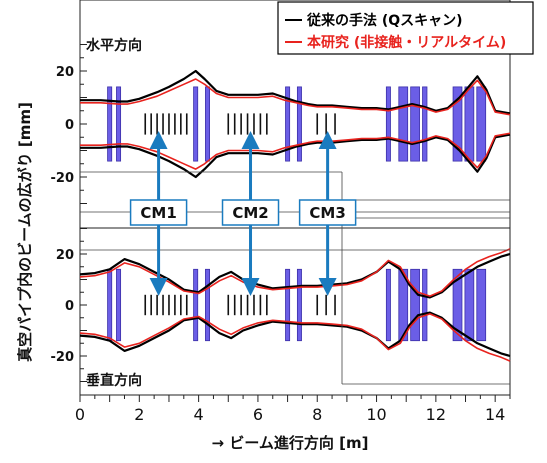 Image resolution: width=547 pixels, height=463 pixels. What do you see at coordinates (199, 414) in the screenshot?
I see `x-tick-label: 4` at bounding box center [199, 414].